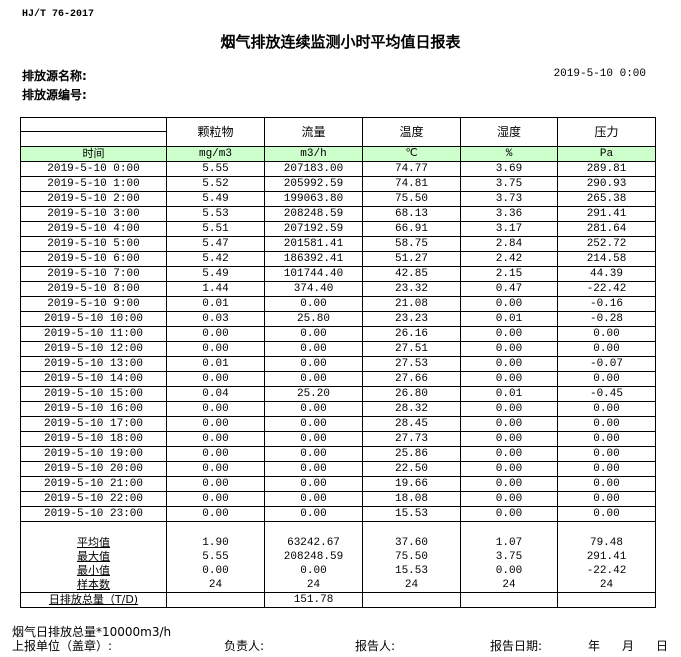 The image size is (681, 657). Describe the element at coordinates (411, 154) in the screenshot. I see `unit-cell-2: ℃` at that location.